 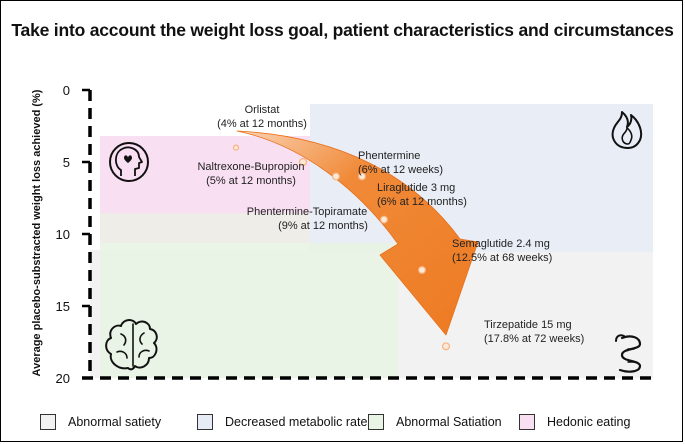 I want to click on y-tick-label-4: 20, so click(x=63, y=378).